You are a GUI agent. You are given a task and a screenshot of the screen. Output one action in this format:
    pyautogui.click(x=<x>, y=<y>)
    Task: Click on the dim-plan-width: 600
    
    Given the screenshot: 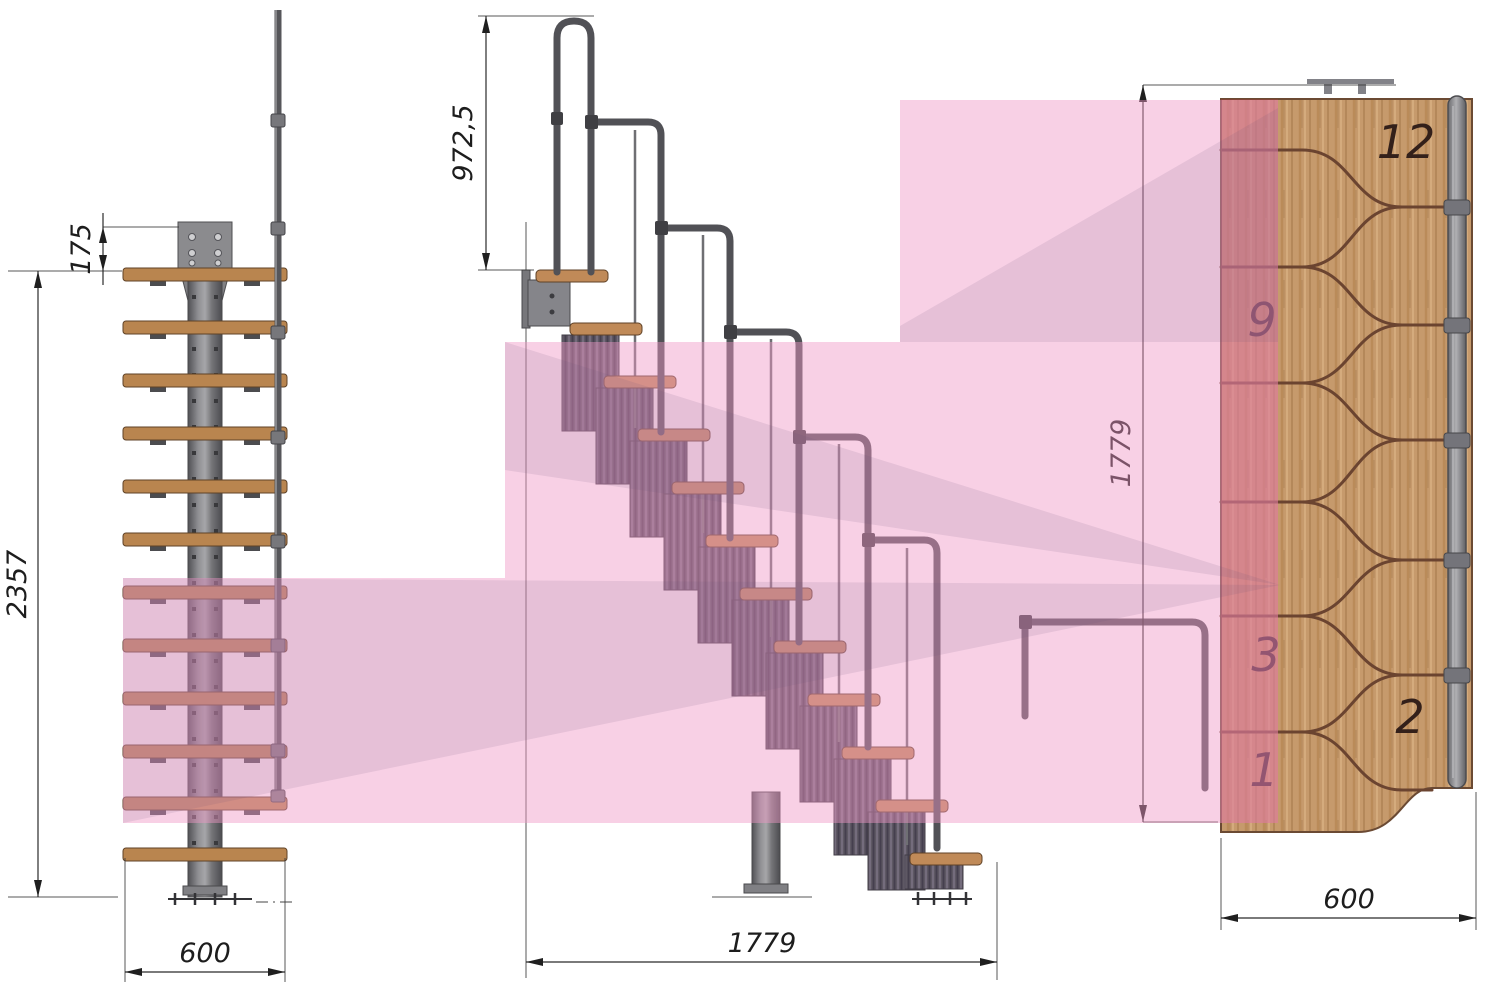 What is the action you would take?
    pyautogui.click(x=1348, y=861)
    